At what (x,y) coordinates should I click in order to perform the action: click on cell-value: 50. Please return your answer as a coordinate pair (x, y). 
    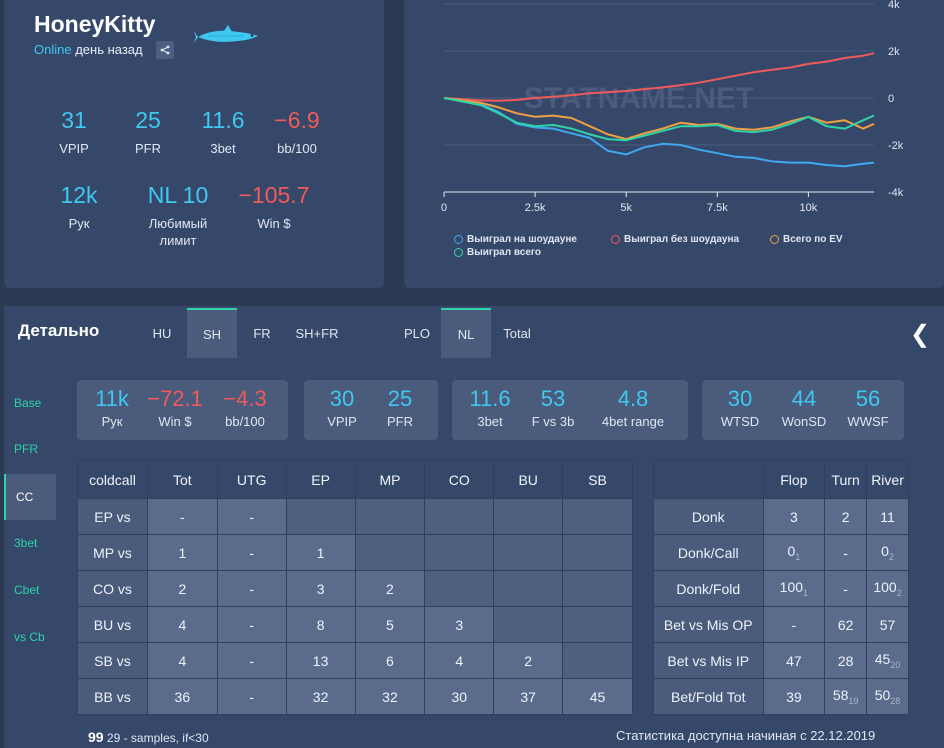
    Looking at the image, I should click on (882, 695).